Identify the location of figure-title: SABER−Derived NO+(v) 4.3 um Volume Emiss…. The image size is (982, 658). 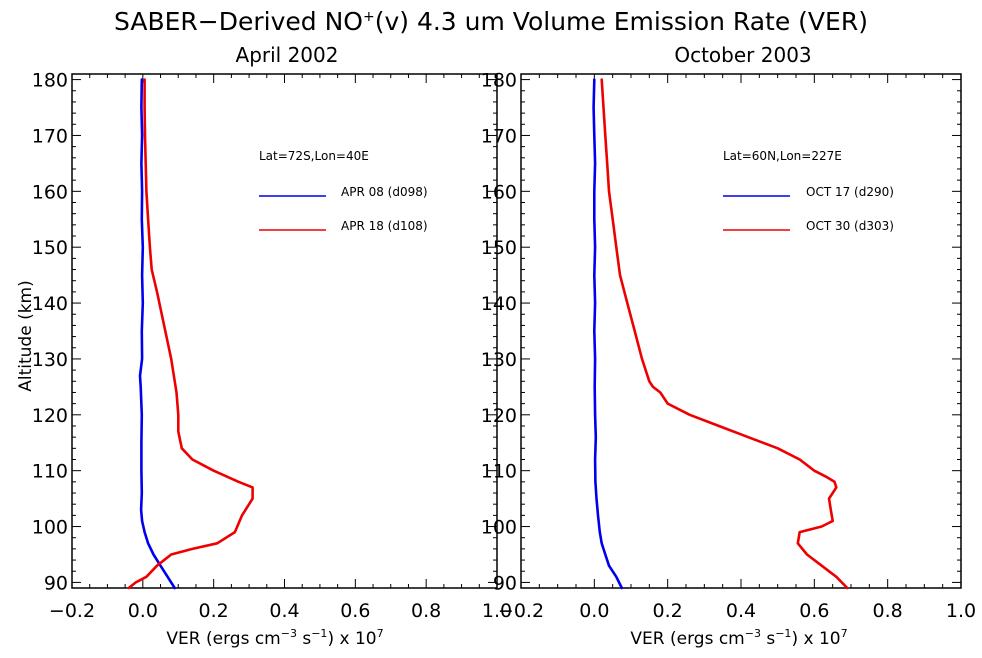
(491, 21).